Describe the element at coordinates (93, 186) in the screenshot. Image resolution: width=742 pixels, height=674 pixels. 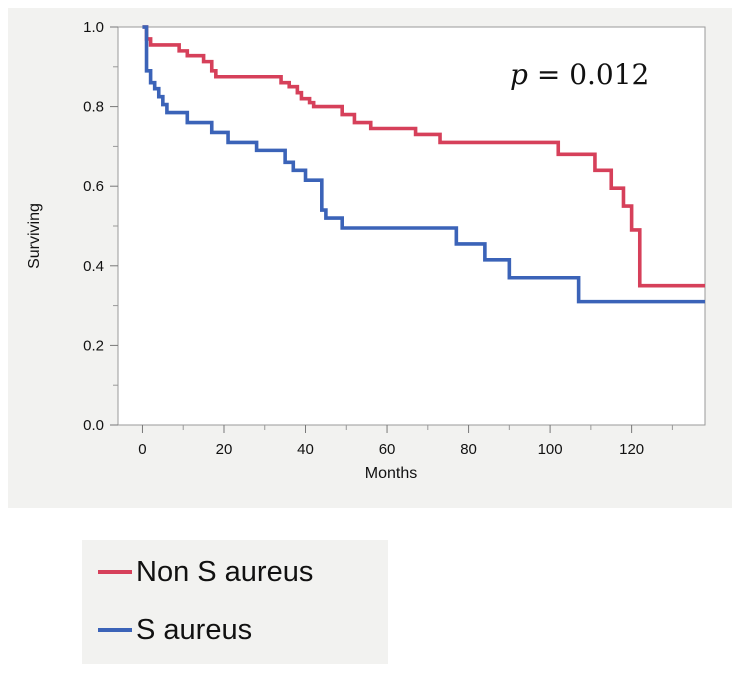
I see `y-tick-label: 0.6` at that location.